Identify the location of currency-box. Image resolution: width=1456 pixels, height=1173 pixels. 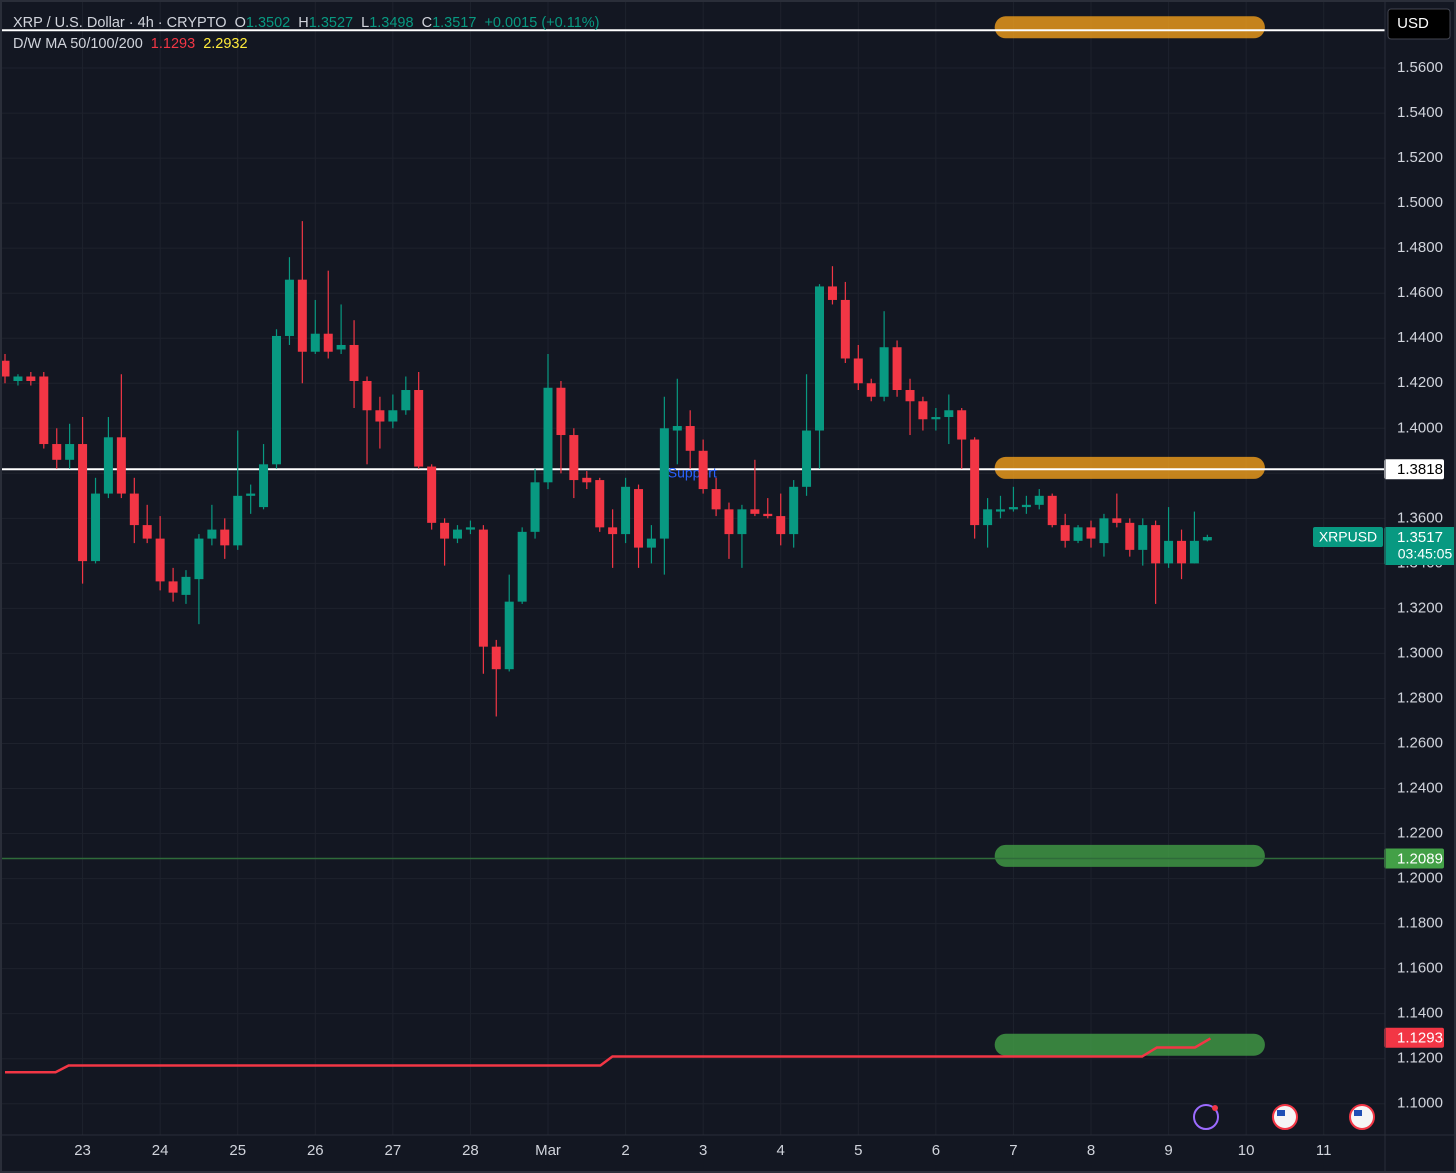
(1419, 24).